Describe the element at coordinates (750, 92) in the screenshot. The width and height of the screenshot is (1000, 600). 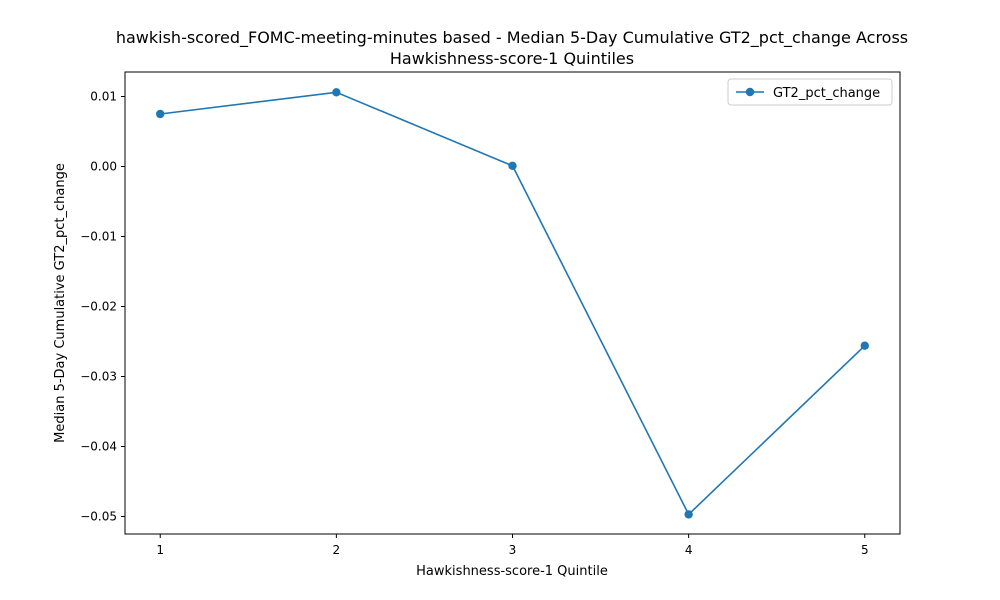
I see `legend-marker` at that location.